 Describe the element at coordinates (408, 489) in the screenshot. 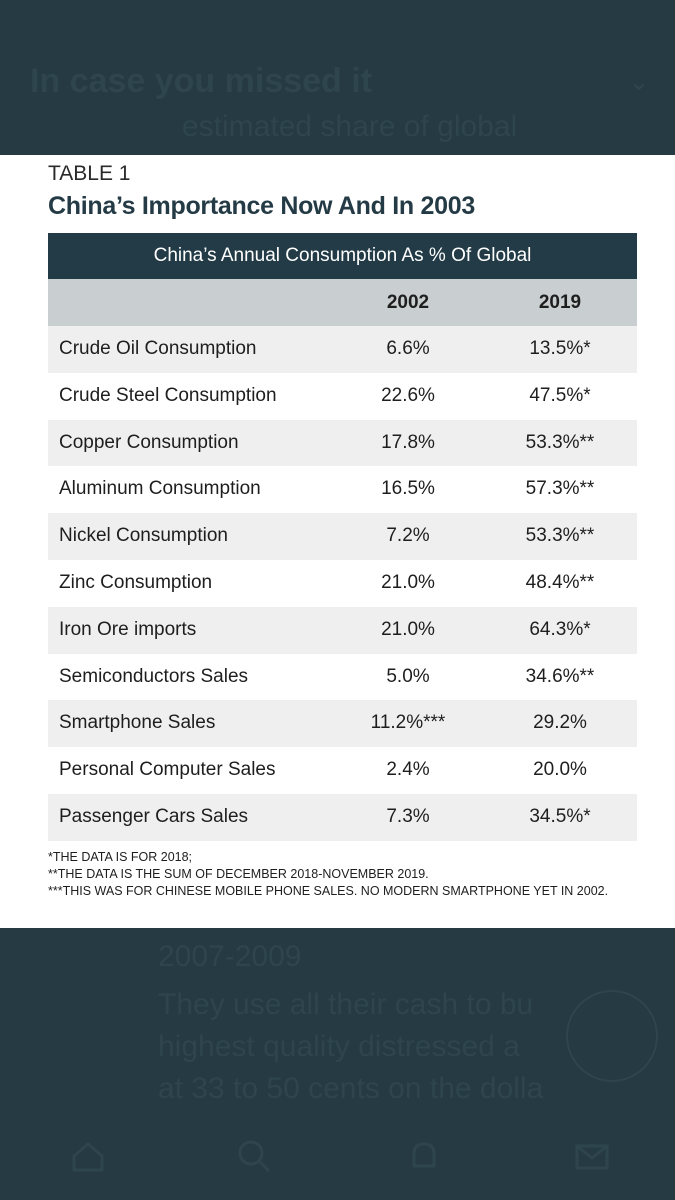

I see `value-2002: 16.5%` at that location.